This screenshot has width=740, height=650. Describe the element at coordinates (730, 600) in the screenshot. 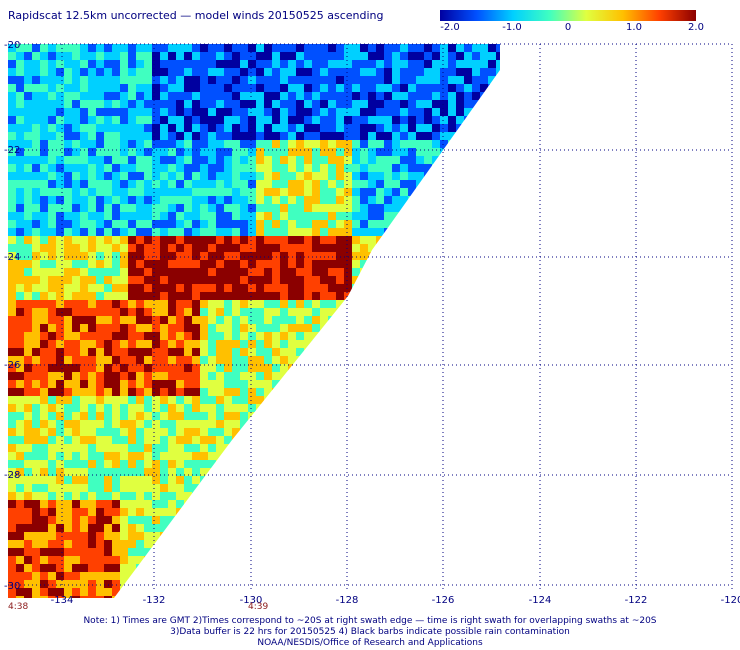

I see `lon-tick-label: -120` at that location.